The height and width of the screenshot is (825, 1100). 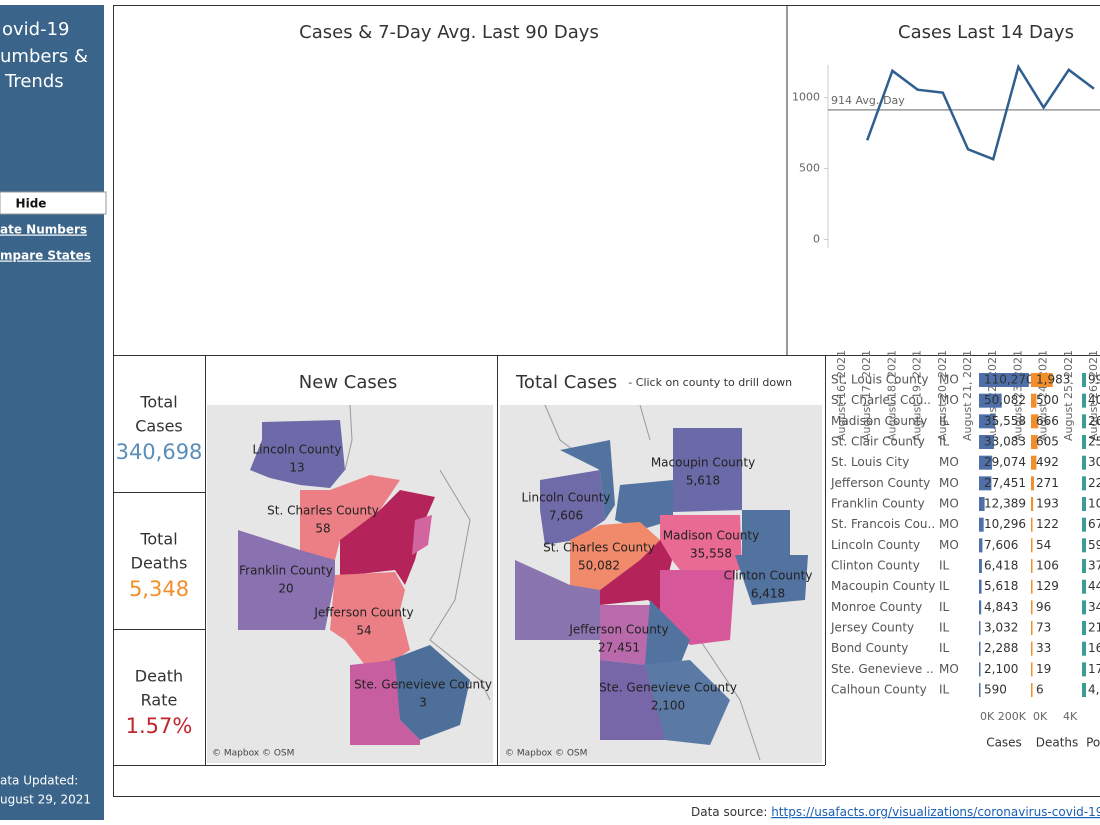 What do you see at coordinates (806, 97) in the screenshot?
I see `y-tick-label: 1000` at bounding box center [806, 97].